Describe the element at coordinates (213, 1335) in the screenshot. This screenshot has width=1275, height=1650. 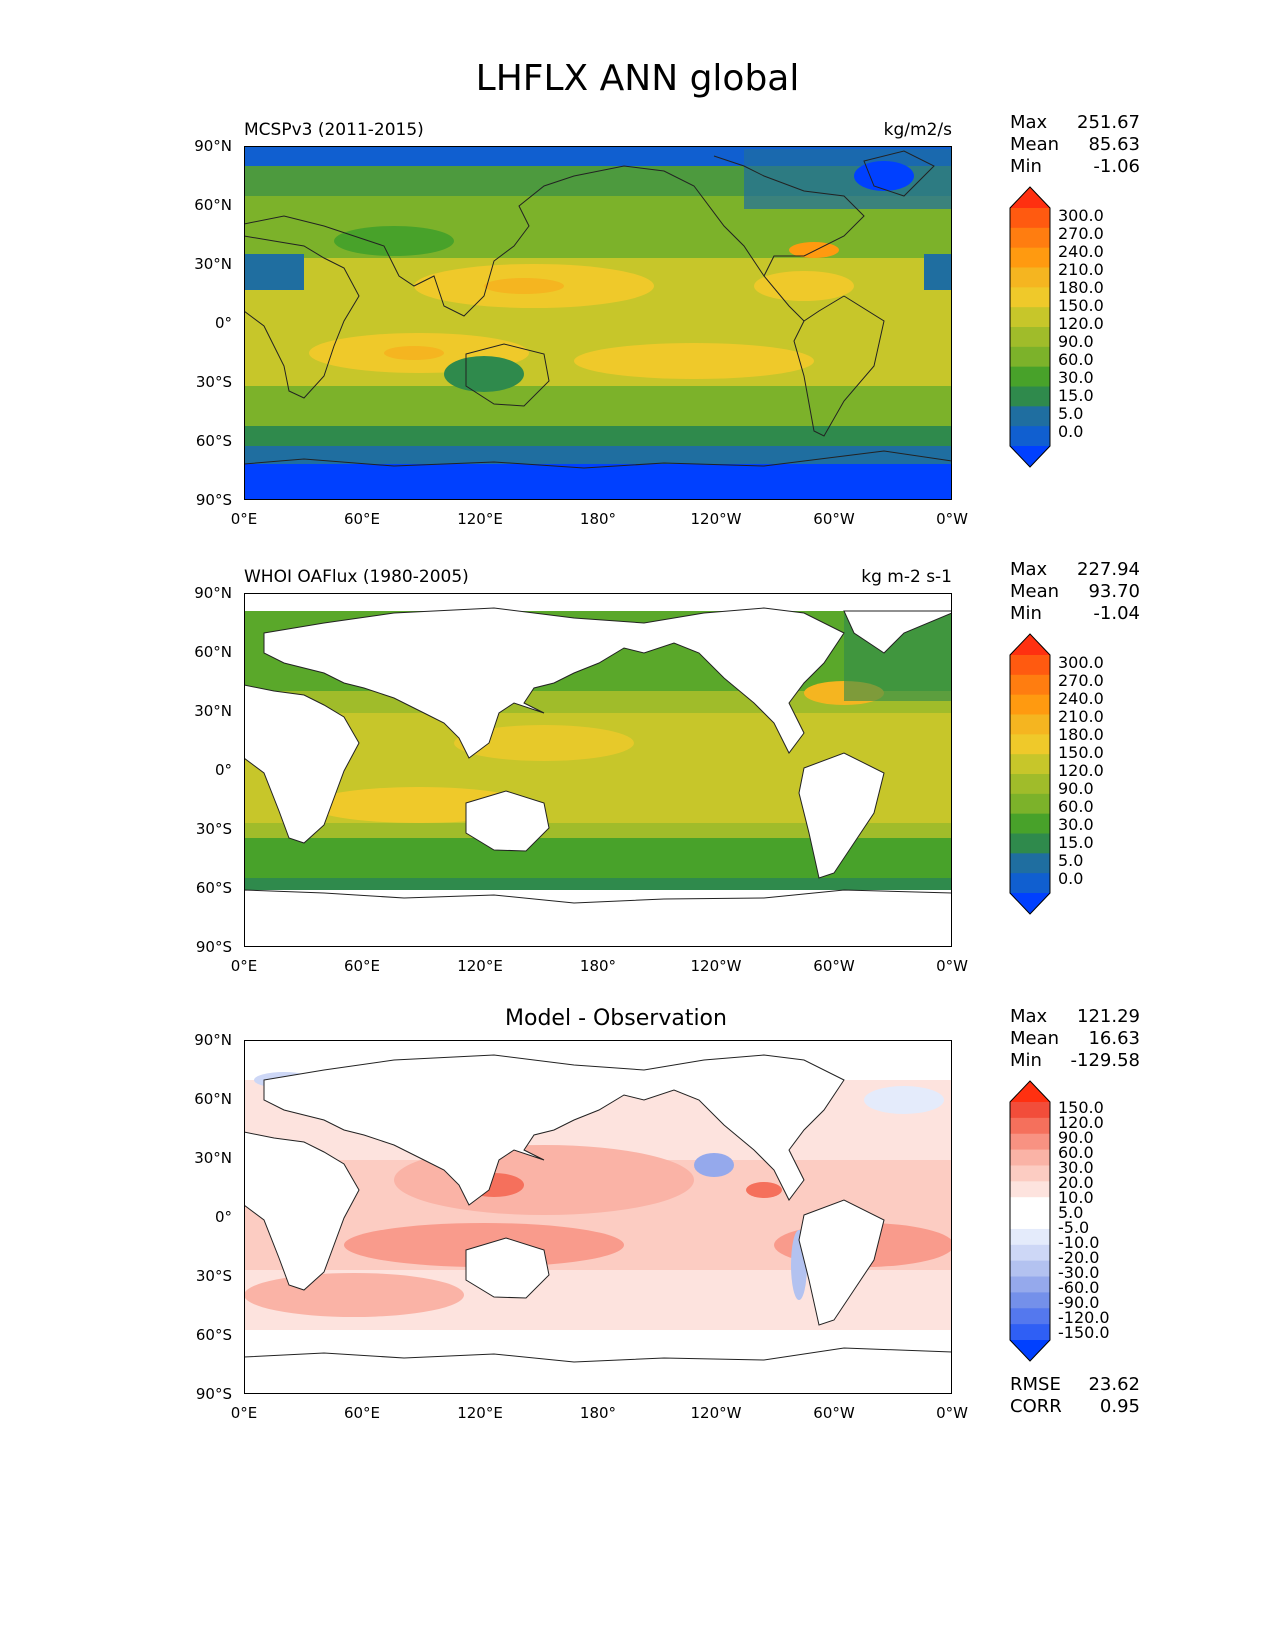
I see `panel3-lat-tick: 60°S` at that location.